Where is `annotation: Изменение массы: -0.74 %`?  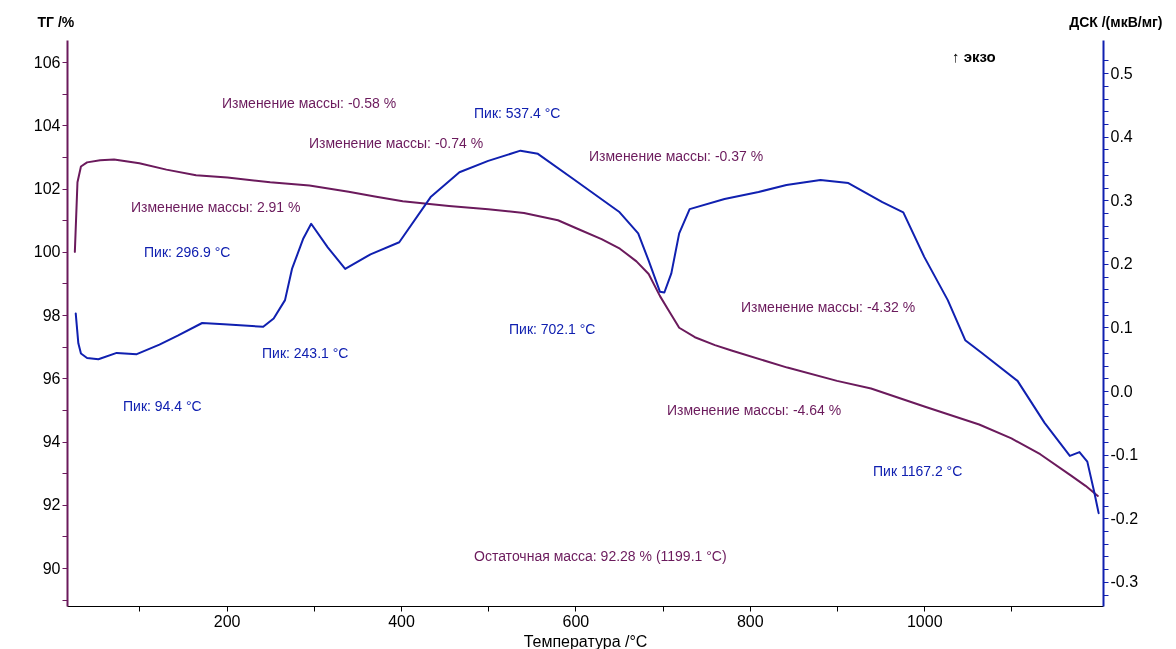
annotation: Изменение массы: -0.74 % is located at coordinates (396, 143).